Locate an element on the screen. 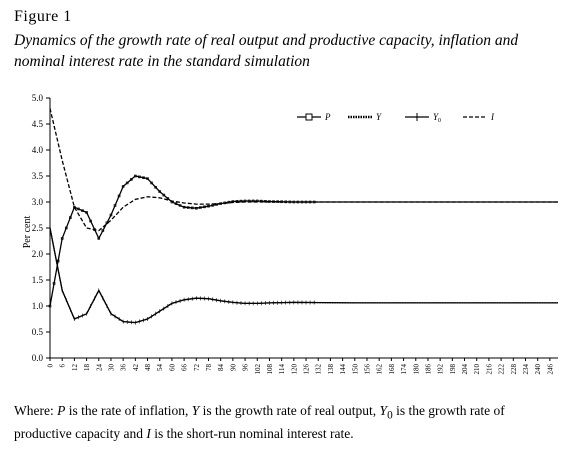 This screenshot has height=450, width=569. x-tick-label: 36 is located at coordinates (124, 368).